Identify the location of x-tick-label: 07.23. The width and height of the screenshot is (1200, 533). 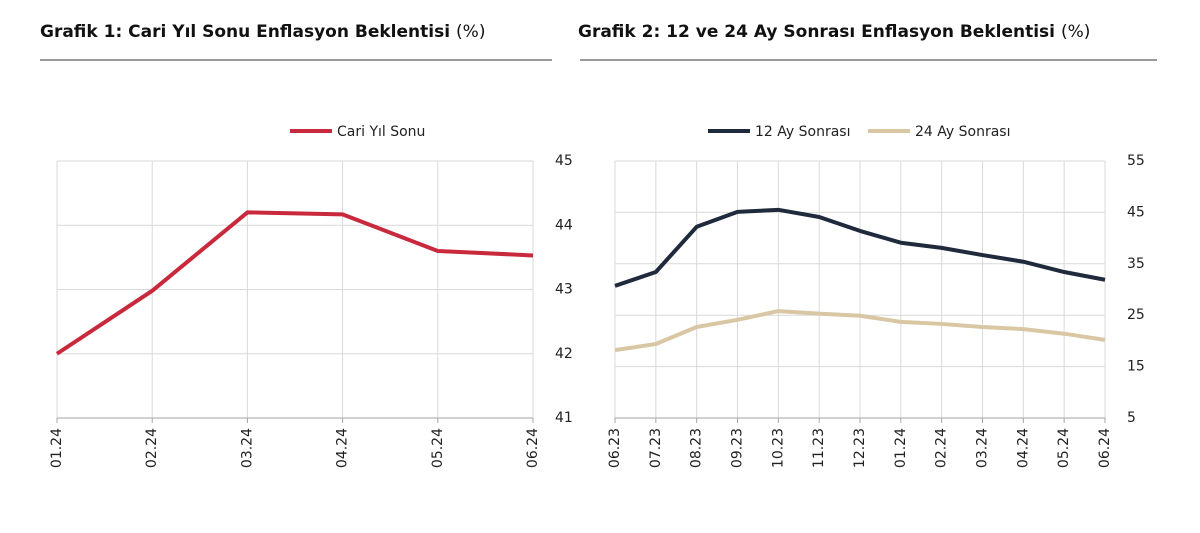
(656, 448).